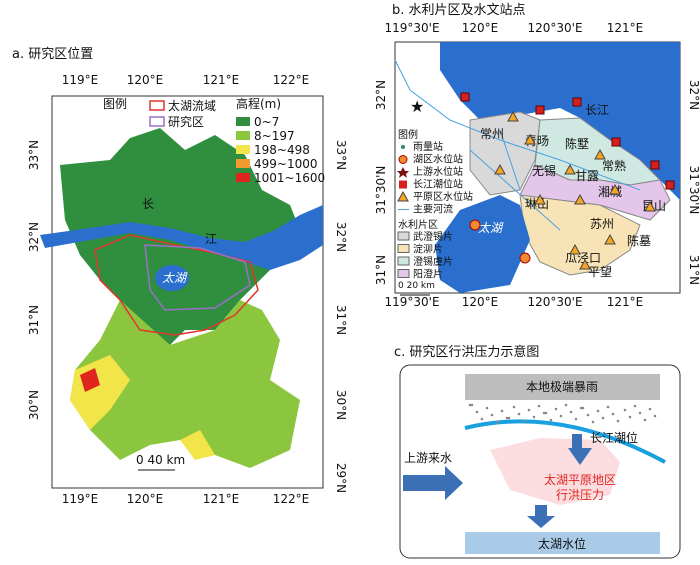  What do you see at coordinates (433, 209) in the screenshot?
I see `legend-label: 主要河流` at bounding box center [433, 209].